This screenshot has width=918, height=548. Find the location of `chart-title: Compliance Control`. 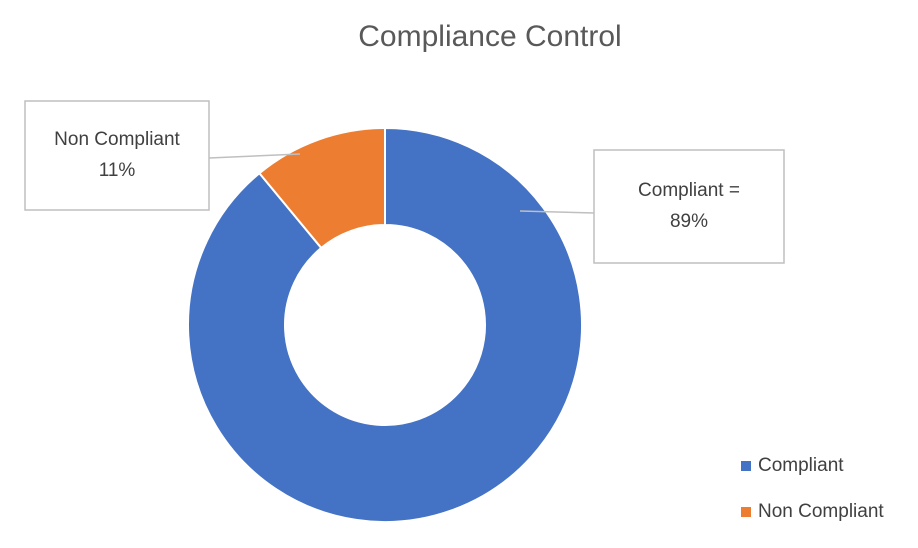

chart-title: Compliance Control is located at coordinates (489, 36).